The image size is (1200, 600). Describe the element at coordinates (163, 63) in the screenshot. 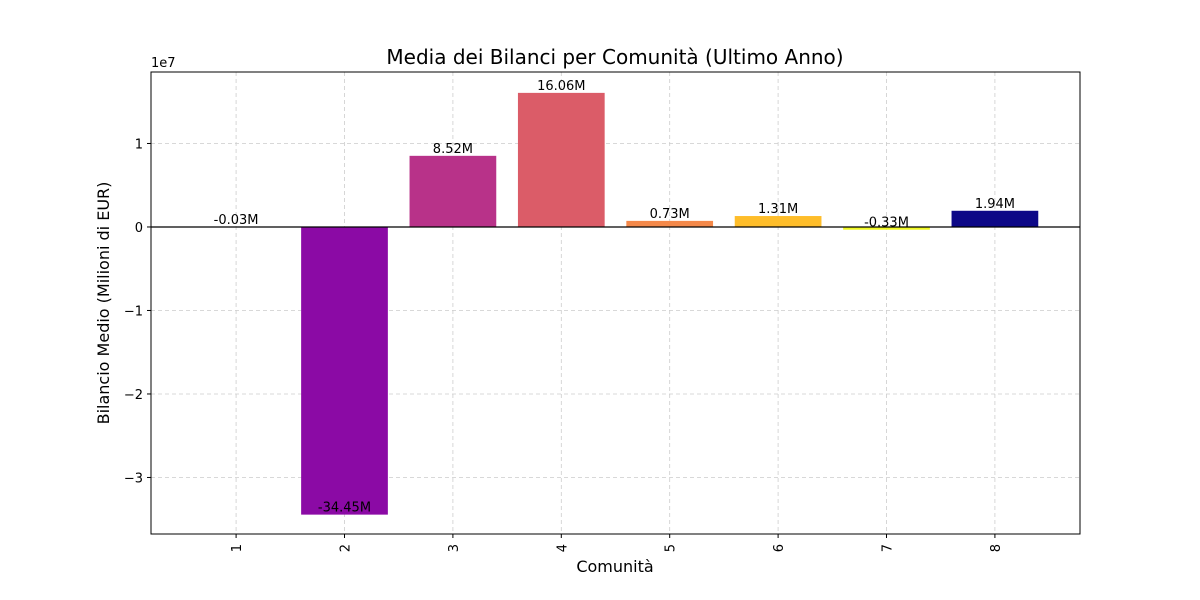

I see `y-offset-label: 1e7` at that location.